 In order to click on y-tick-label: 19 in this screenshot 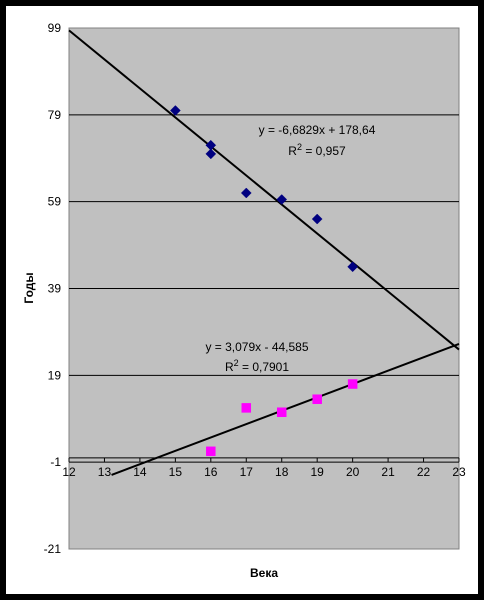, I will do `click(55, 375)`.